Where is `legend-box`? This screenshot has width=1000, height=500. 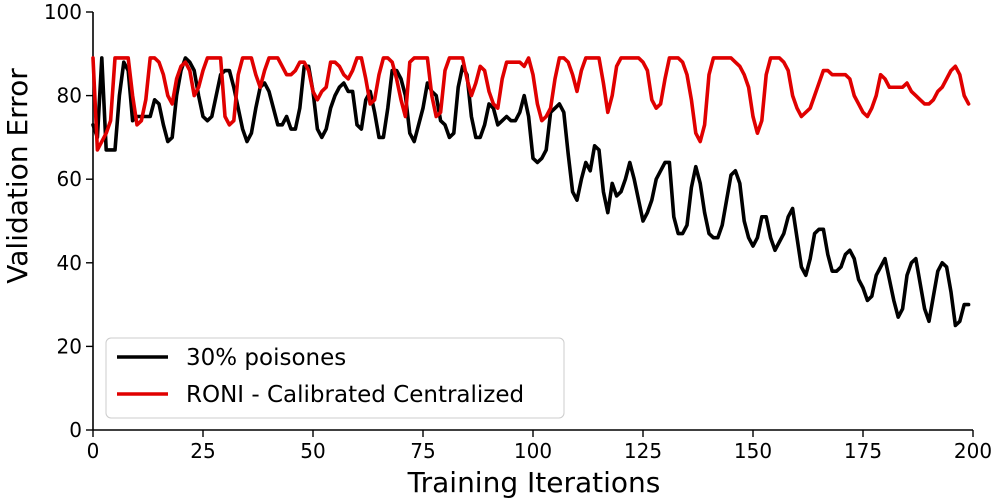 legend-box is located at coordinates (335, 378).